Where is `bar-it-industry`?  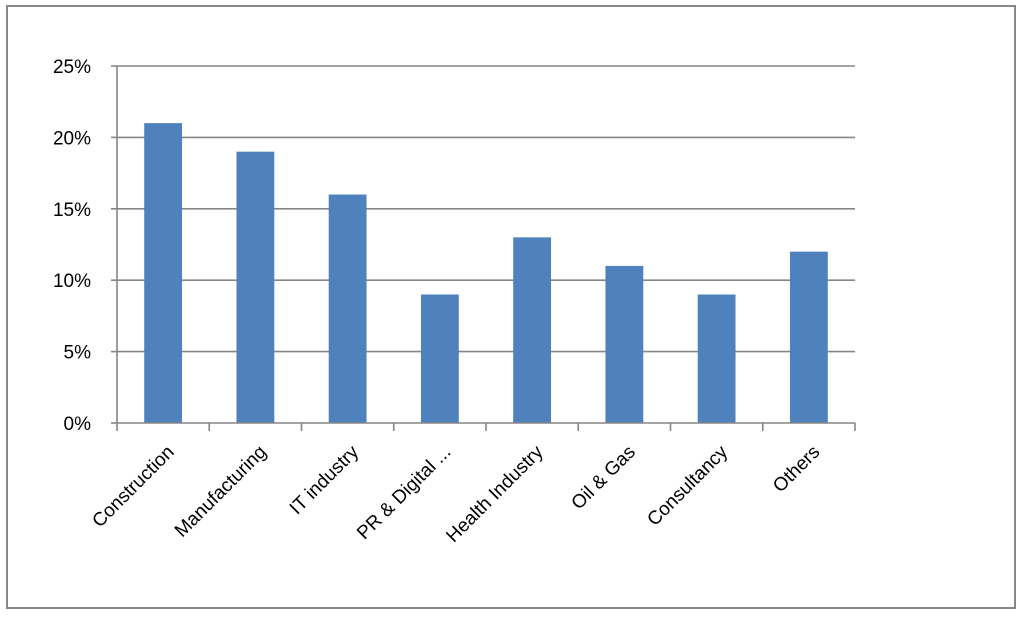
bar-it-industry is located at coordinates (347, 308).